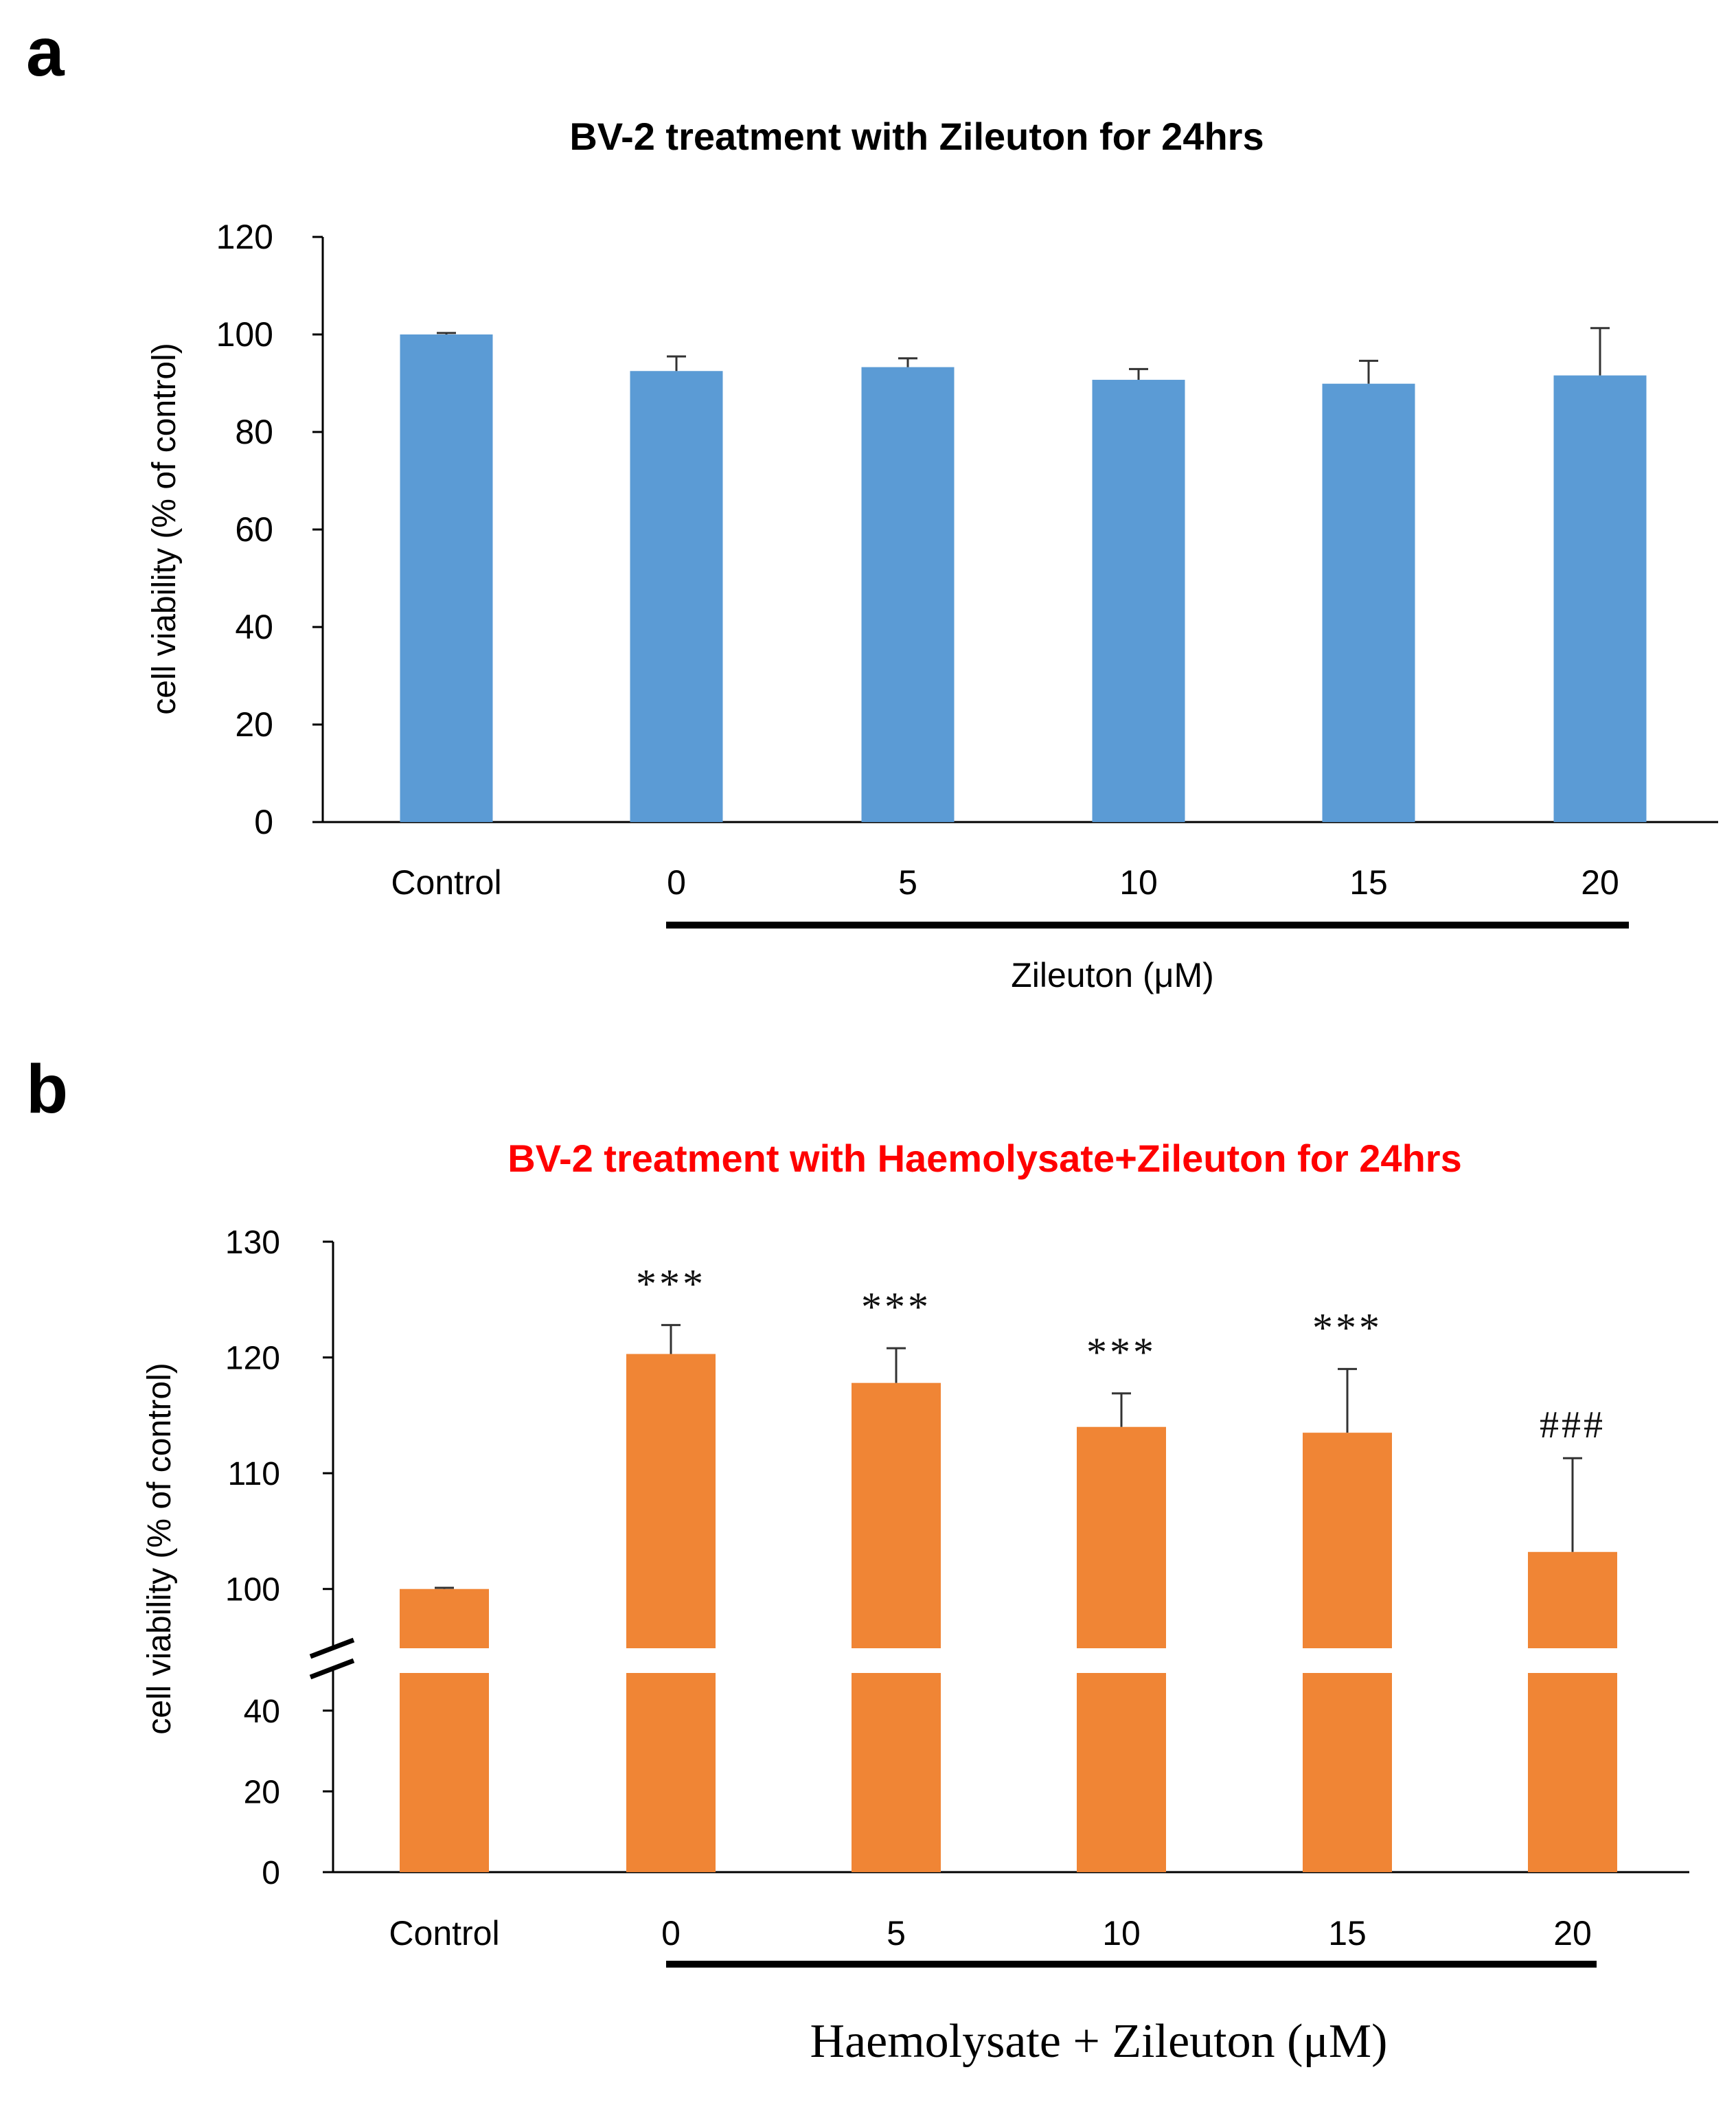 This screenshot has width=1736, height=2118. Describe the element at coordinates (159, 1549) in the screenshot. I see `panel-b-y-axis-label: cell viability (% of control)` at that location.